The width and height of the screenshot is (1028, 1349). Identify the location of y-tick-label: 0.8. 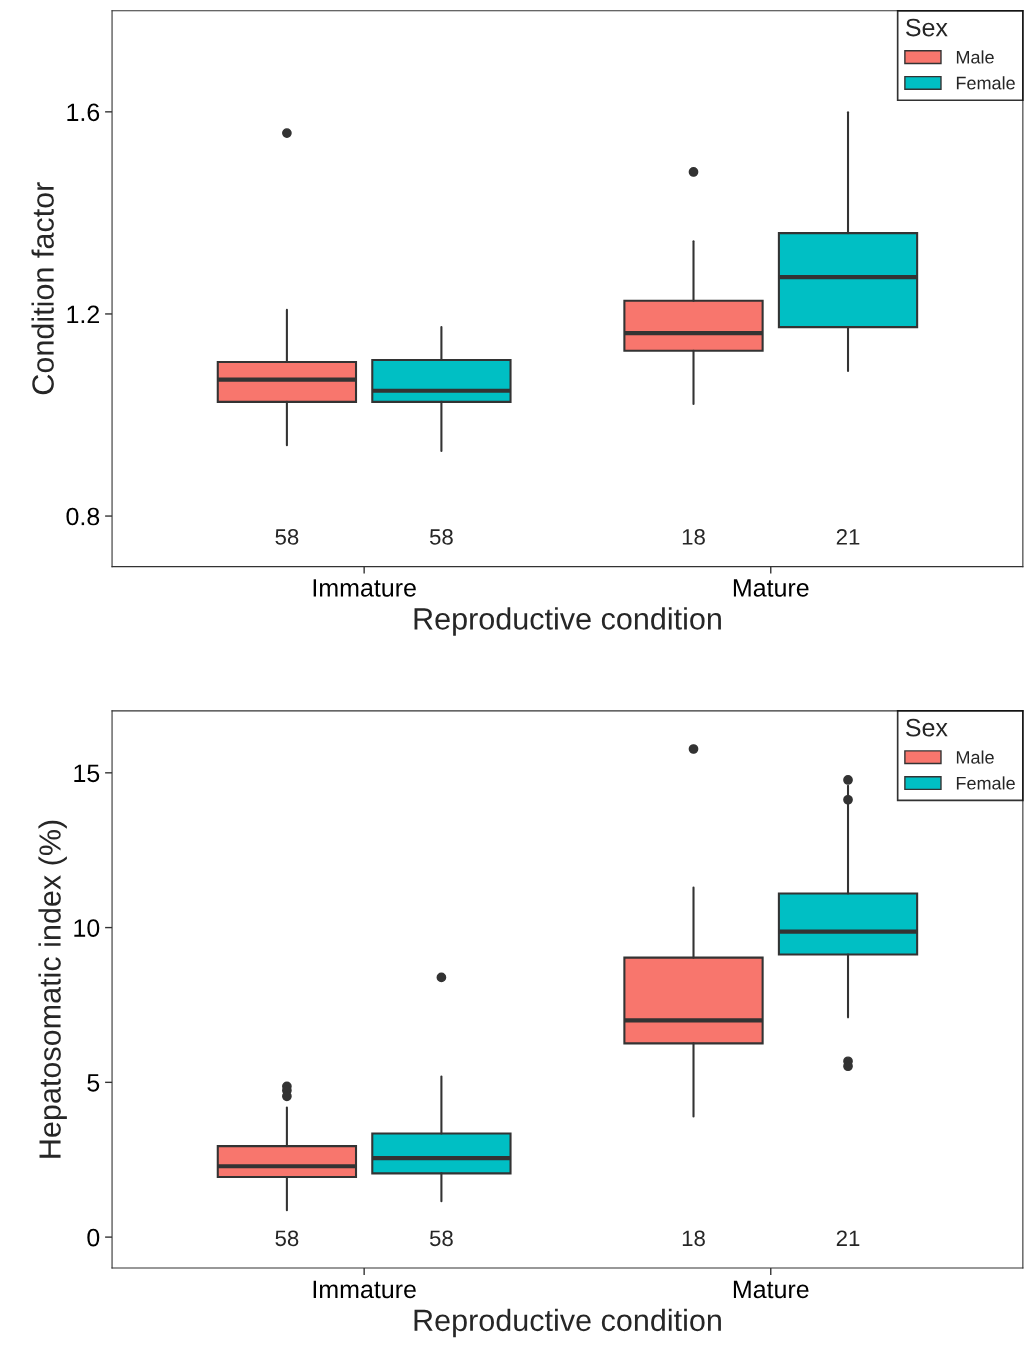
(83, 516).